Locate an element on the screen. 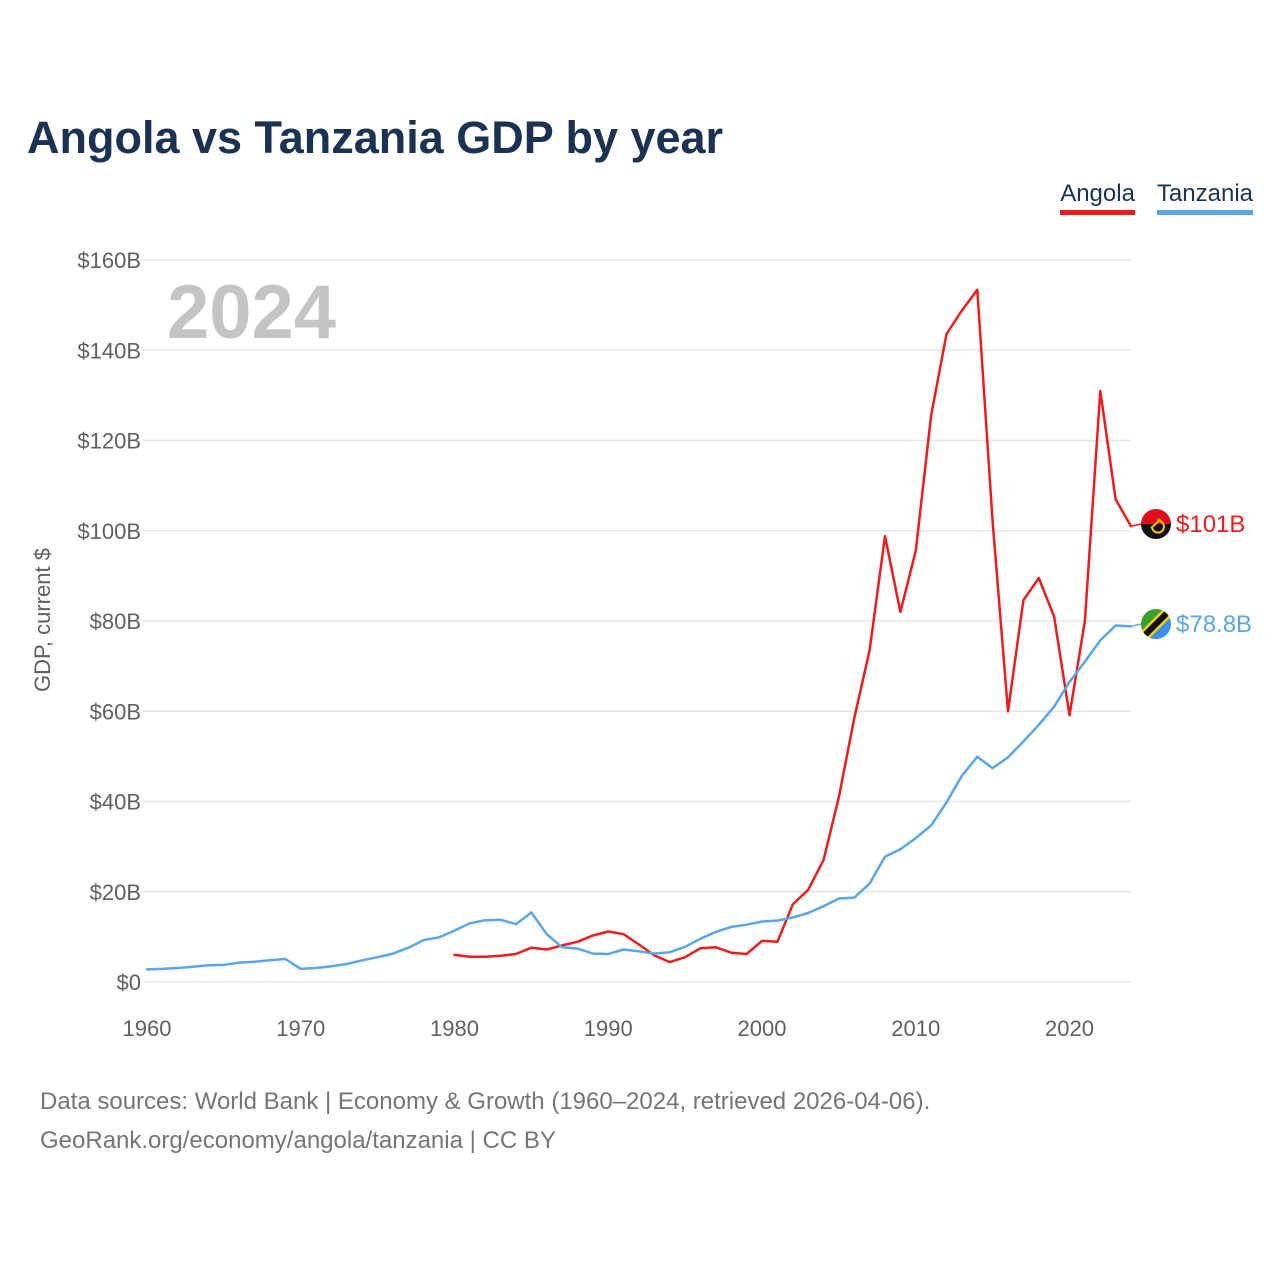  current-year-label: 2024 is located at coordinates (251, 312).